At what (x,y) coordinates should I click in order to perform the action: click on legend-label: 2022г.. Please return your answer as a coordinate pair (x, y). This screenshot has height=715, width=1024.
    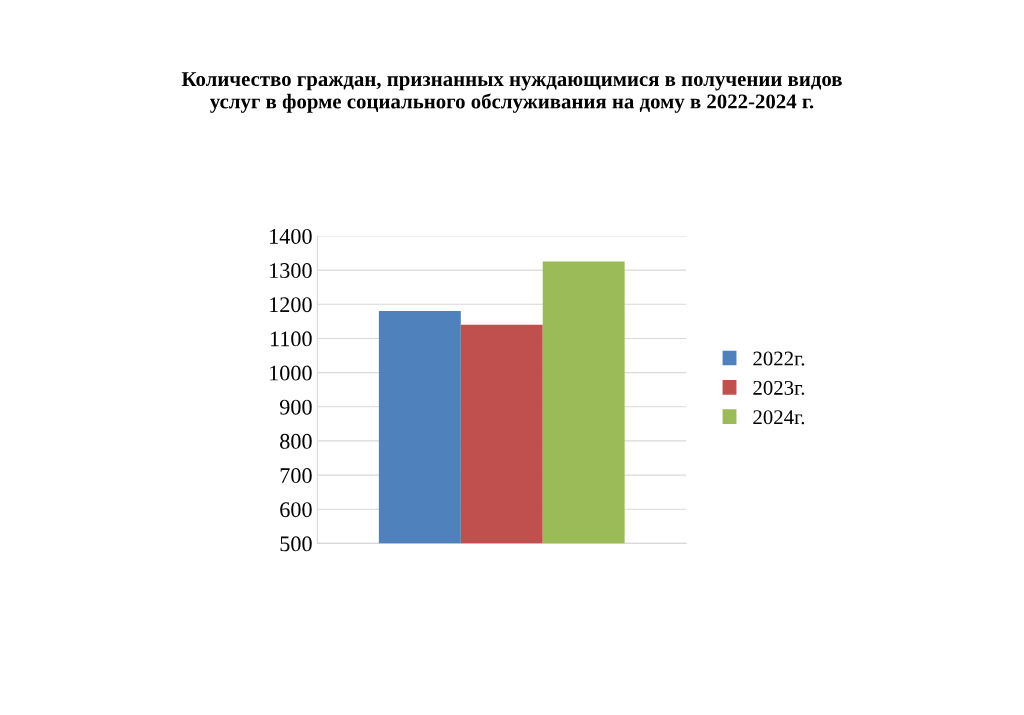
    Looking at the image, I should click on (779, 358).